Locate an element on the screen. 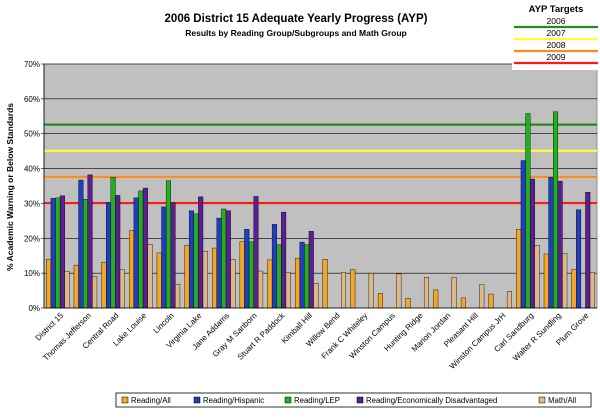  y-tick-label: 20% is located at coordinates (32, 238).